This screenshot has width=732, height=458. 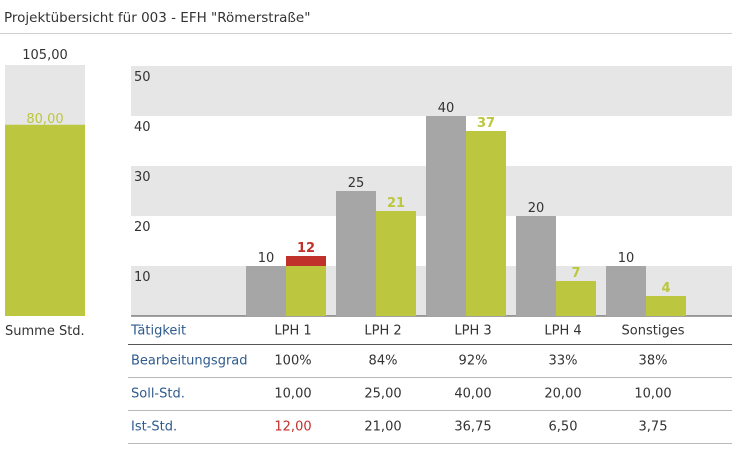 I want to click on summary-value-bar, so click(x=45, y=220).